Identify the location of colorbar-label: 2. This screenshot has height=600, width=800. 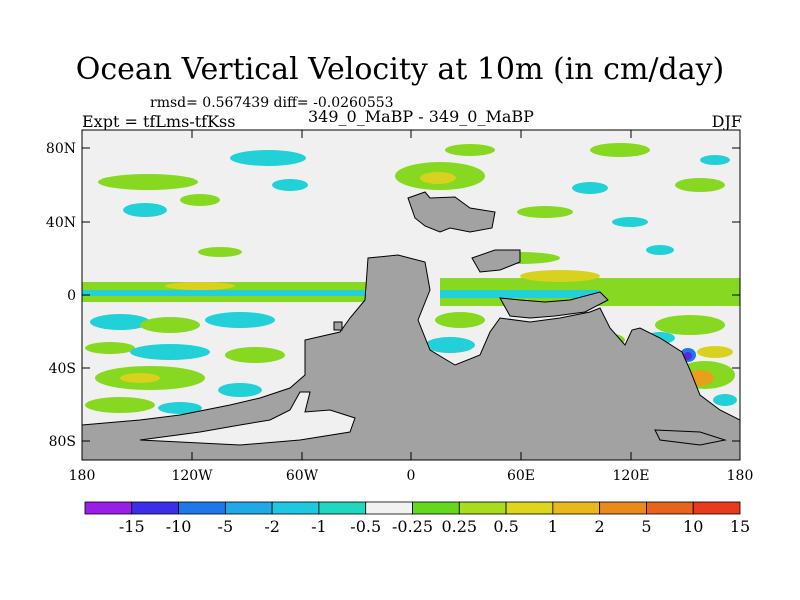
(600, 526).